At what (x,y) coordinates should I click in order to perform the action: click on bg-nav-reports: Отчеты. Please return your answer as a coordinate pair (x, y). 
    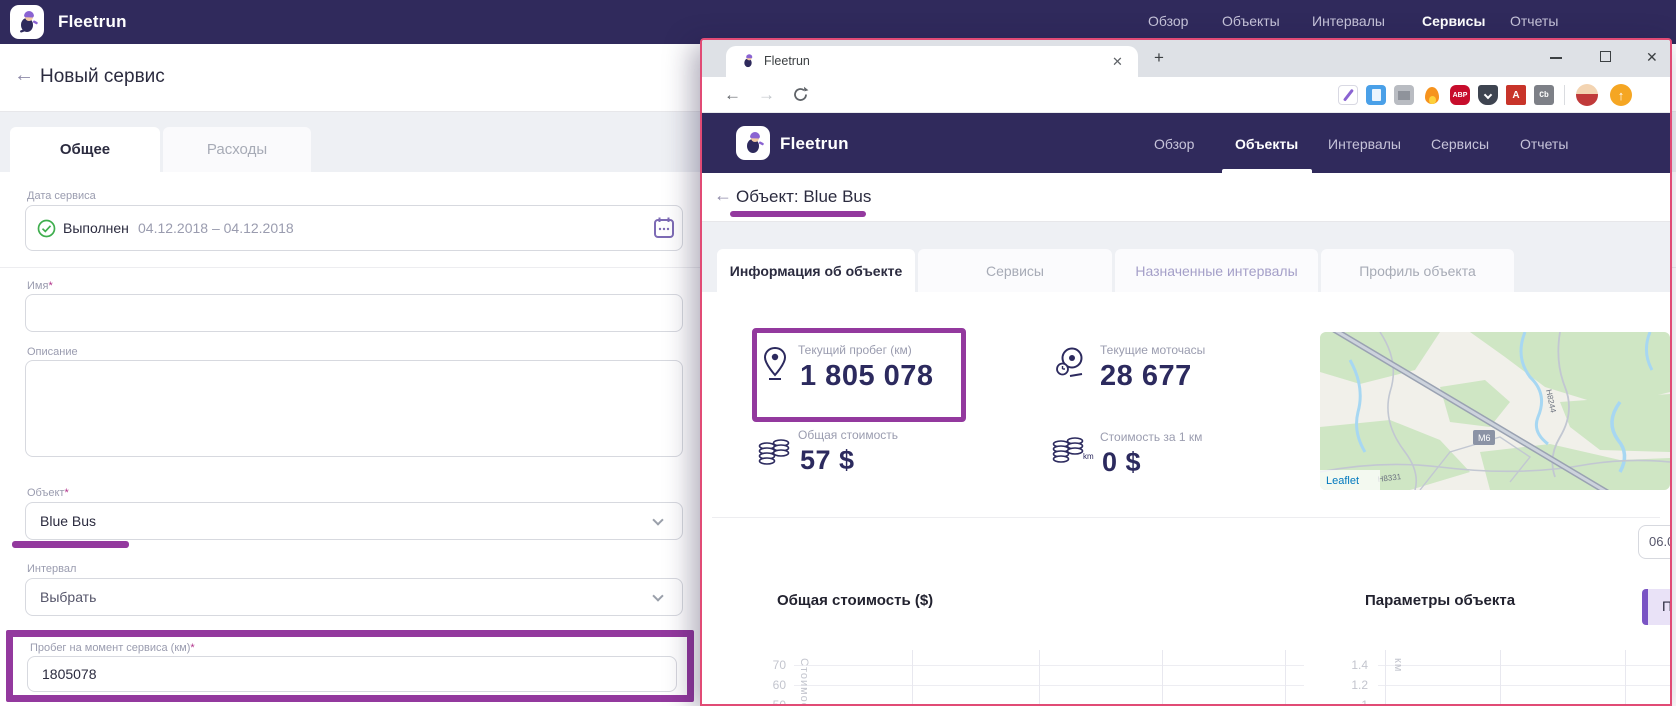
    Looking at the image, I should click on (1534, 21).